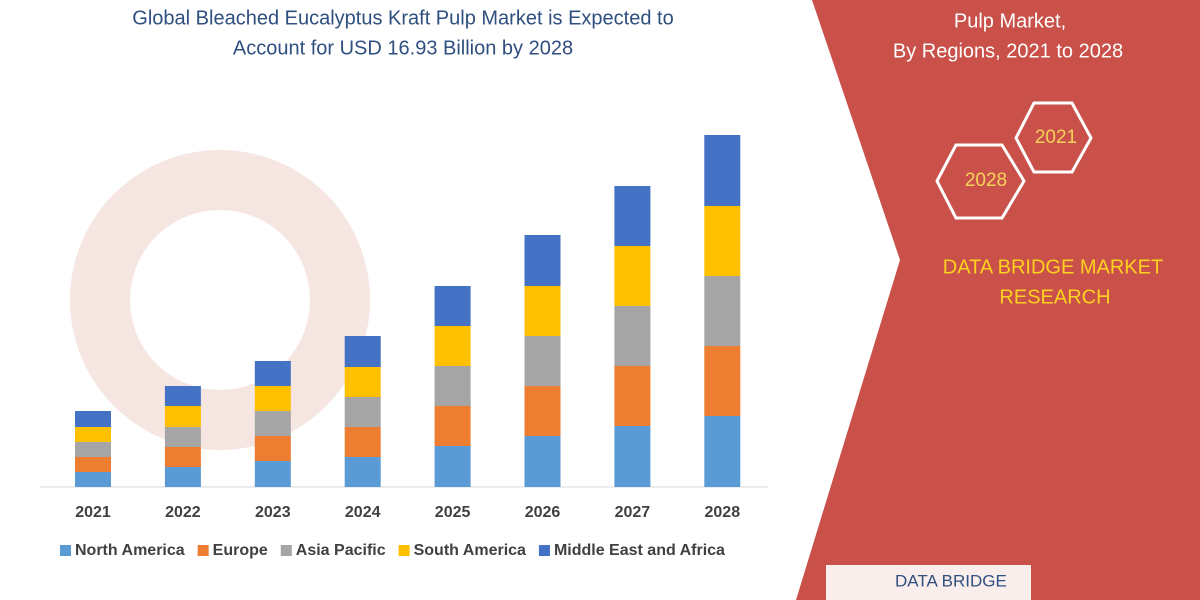  What do you see at coordinates (951, 580) in the screenshot?
I see `logo: DATA BRIDGE` at bounding box center [951, 580].